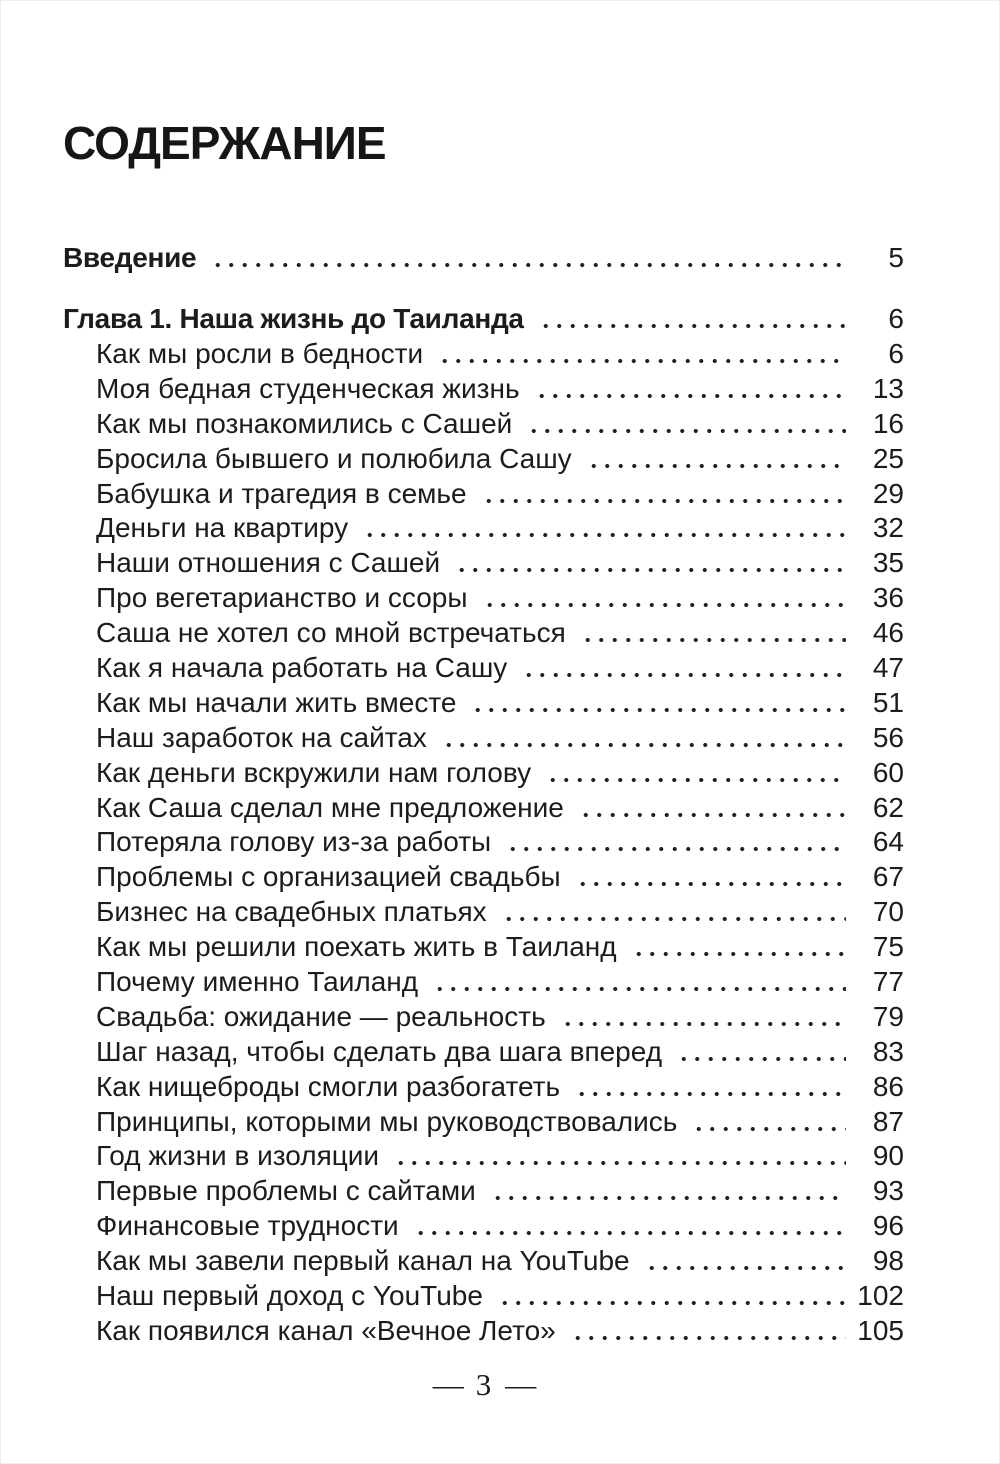  What do you see at coordinates (294, 842) in the screenshot?
I see `toc-entry-label: Потеряла голову из-за работы` at bounding box center [294, 842].